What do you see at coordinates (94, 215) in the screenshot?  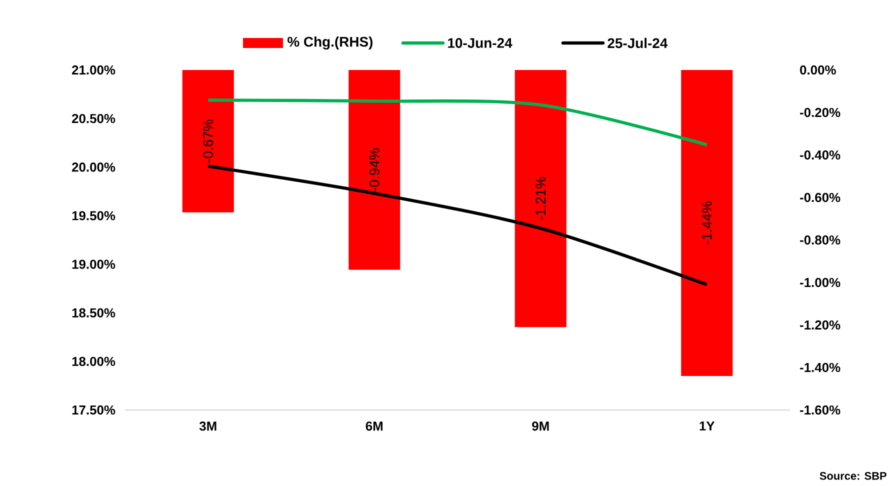 I see `y-tick-label: 19.50%` at bounding box center [94, 215].